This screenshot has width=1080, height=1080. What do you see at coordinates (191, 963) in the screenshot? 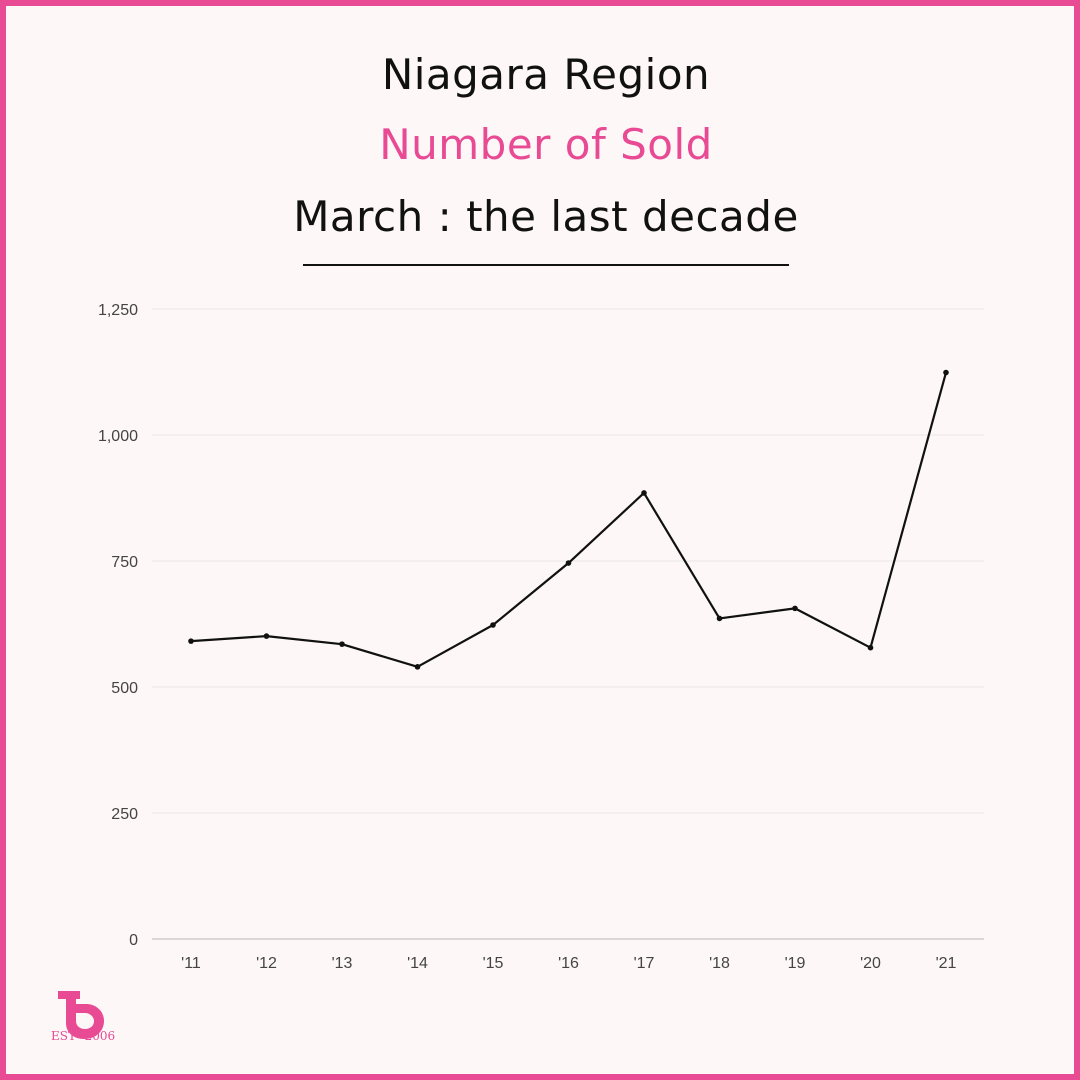
I see `x-tick-label: '11` at bounding box center [191, 963].